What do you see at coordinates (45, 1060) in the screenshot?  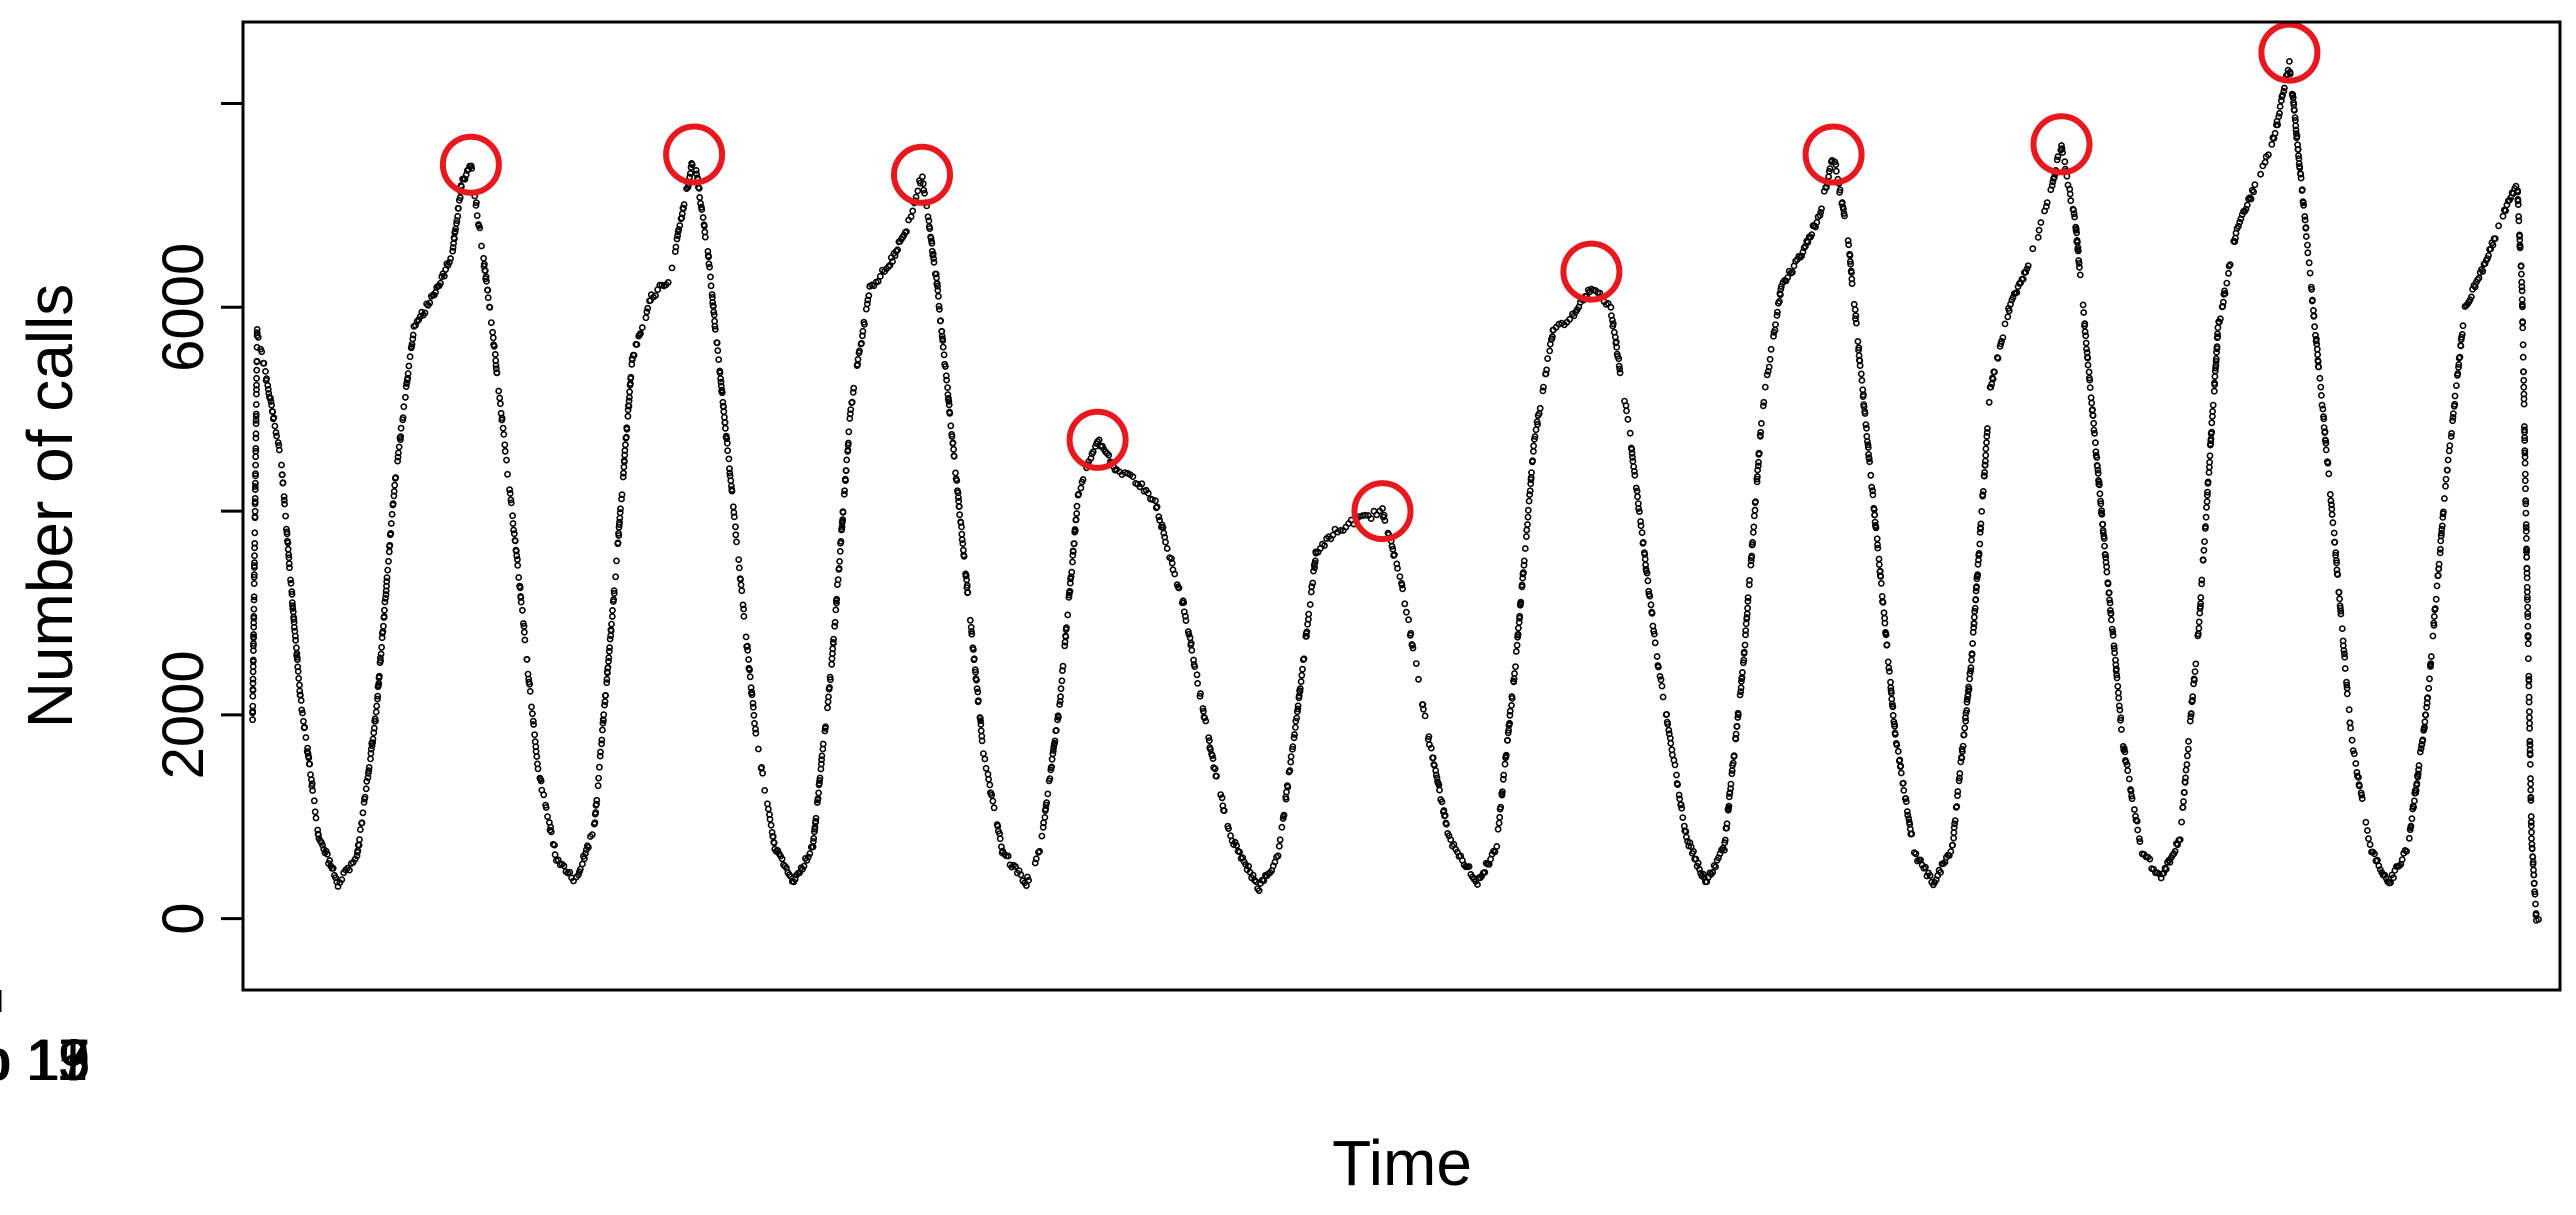 I see `x-tick-label: Feb 15` at bounding box center [45, 1060].